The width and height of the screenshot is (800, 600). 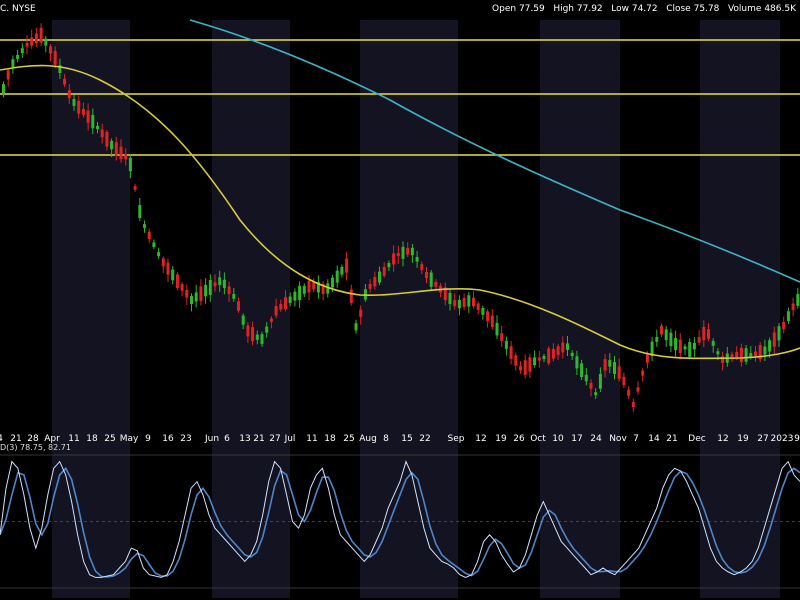 I want to click on open-value: 77.59, so click(x=531, y=9).